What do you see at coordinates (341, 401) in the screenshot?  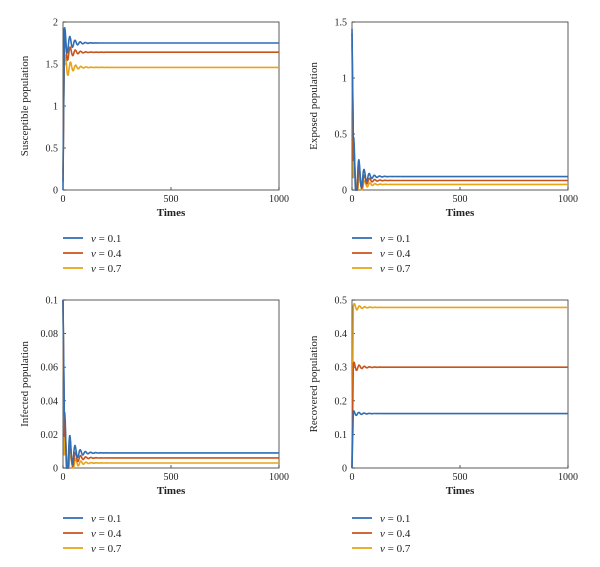 I see `y-tick-label: 0.2` at bounding box center [341, 401].